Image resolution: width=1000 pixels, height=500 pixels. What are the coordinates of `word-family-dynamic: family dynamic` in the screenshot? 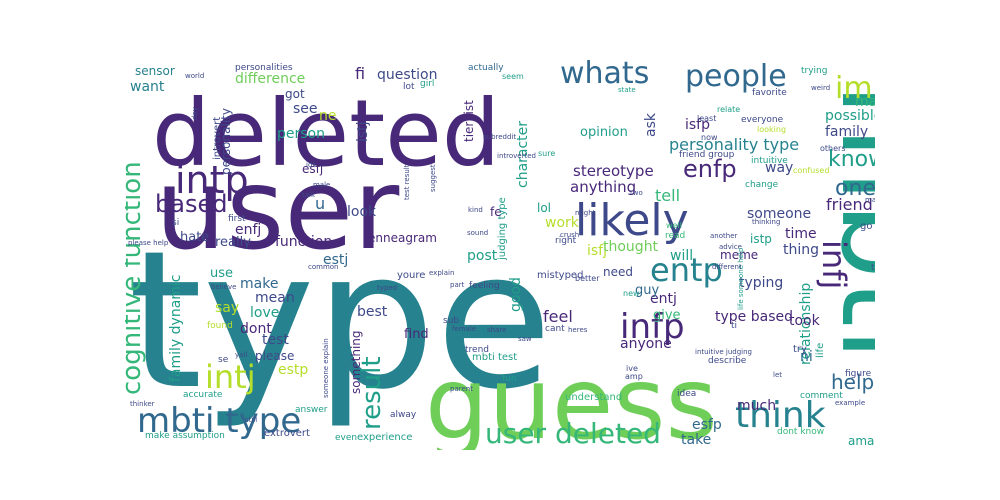 It's located at (176, 328).